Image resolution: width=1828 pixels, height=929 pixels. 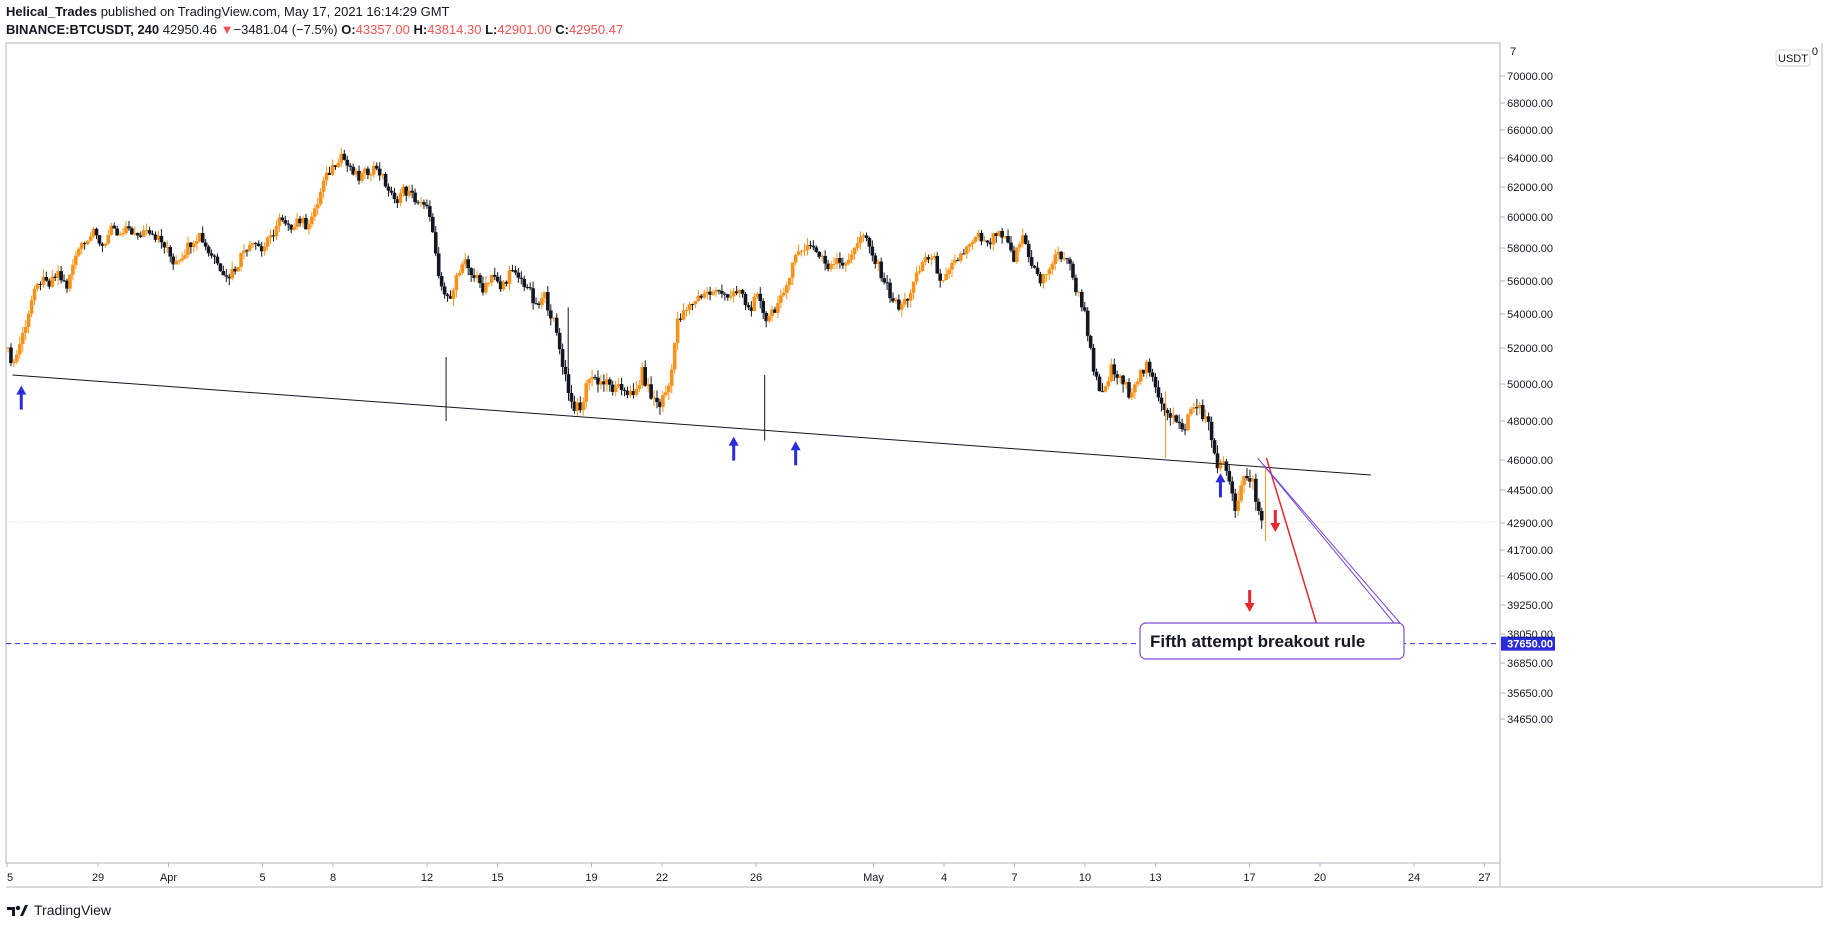 I want to click on target-price-tag, so click(x=1528, y=643).